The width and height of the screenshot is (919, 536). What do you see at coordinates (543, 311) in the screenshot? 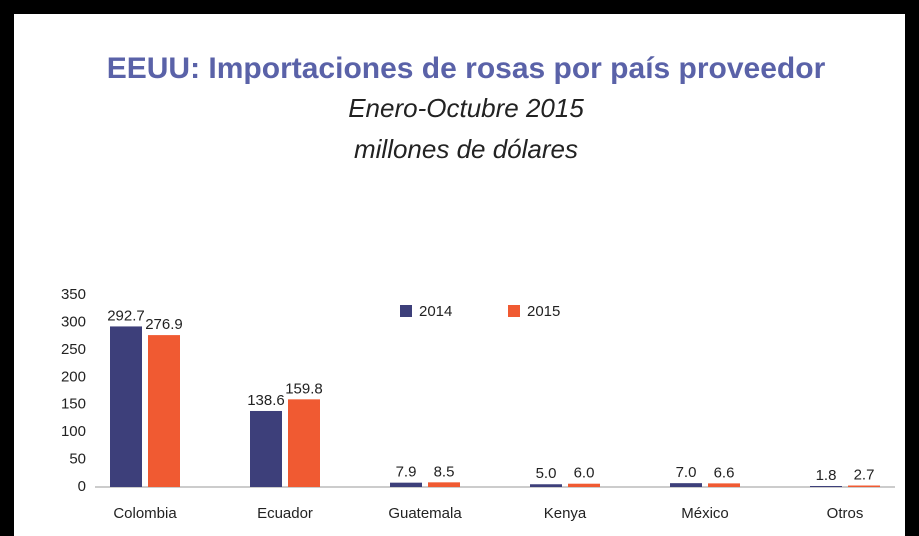
I see `legend-label: 2015` at bounding box center [543, 311].